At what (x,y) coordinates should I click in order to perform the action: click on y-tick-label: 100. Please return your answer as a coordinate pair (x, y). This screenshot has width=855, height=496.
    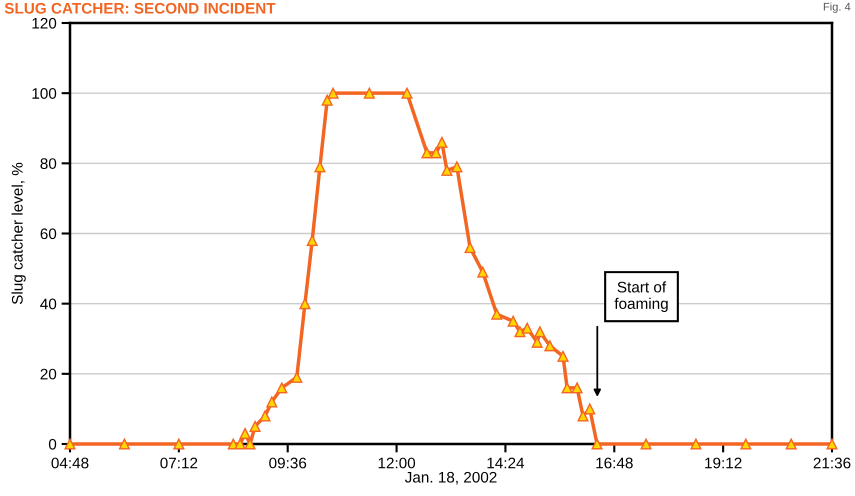
    Looking at the image, I should click on (44, 93).